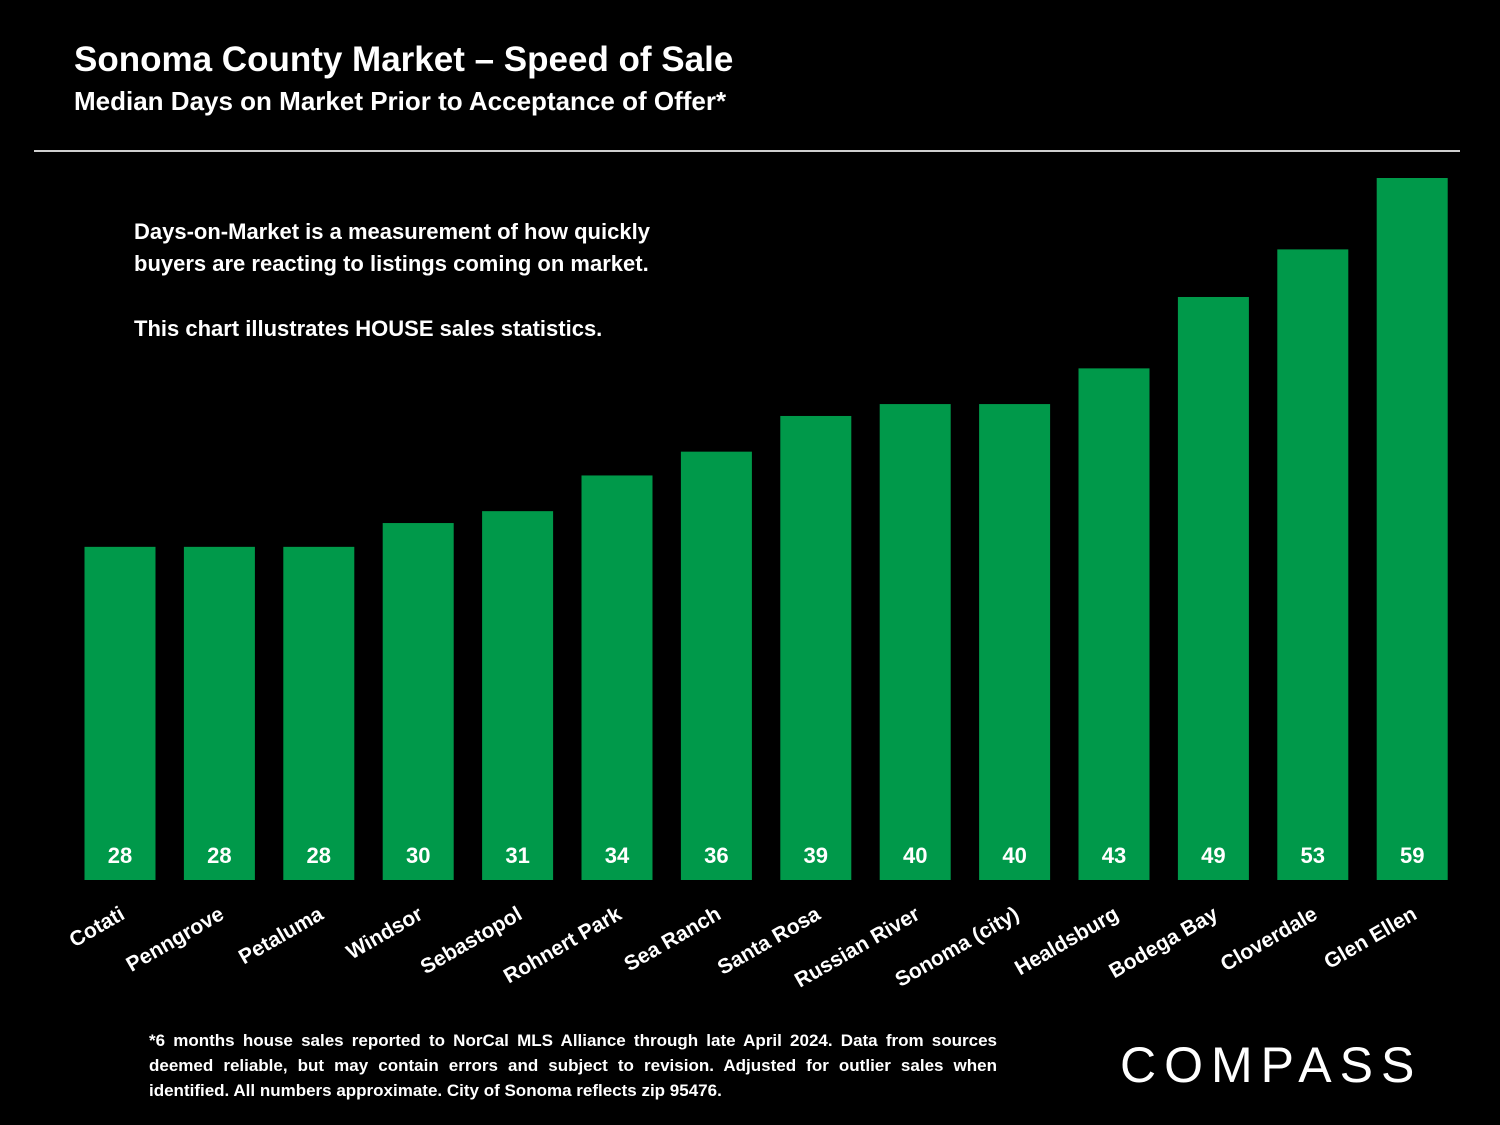  Describe the element at coordinates (617, 855) in the screenshot. I see `data-label: 34` at that location.